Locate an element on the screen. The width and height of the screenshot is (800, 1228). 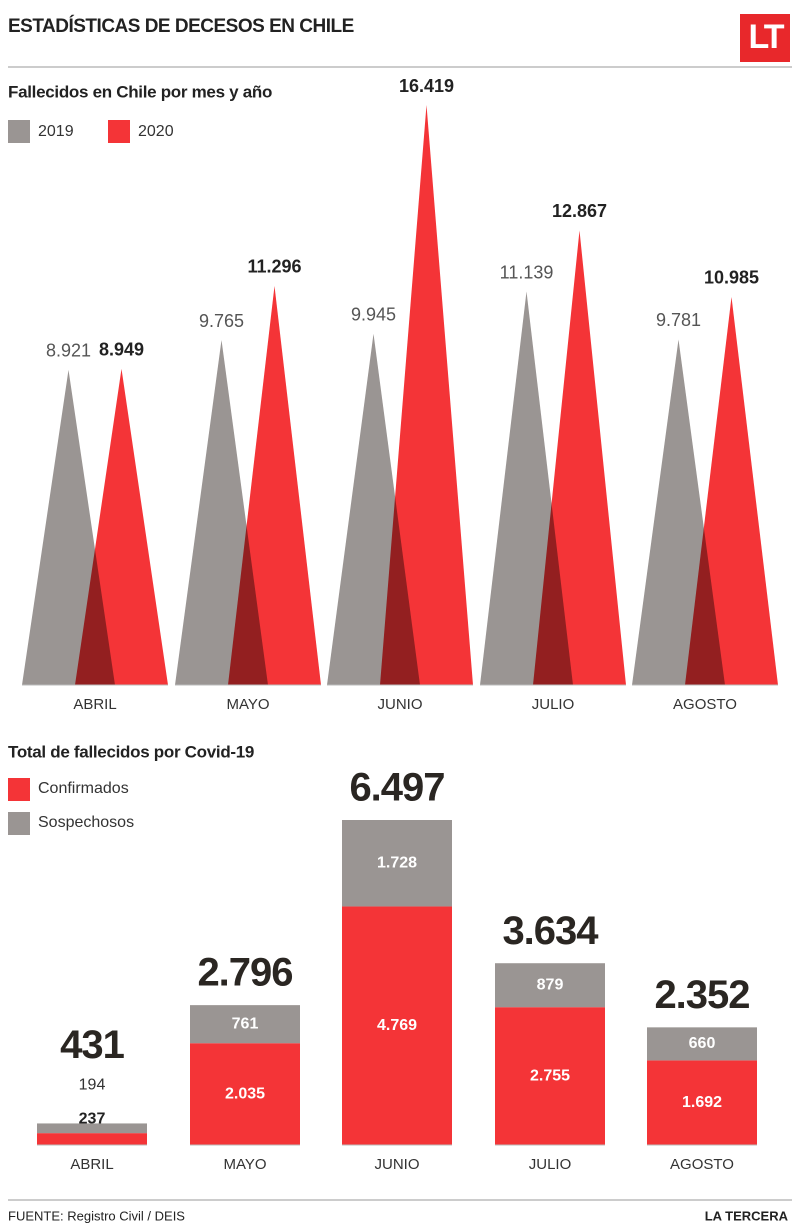
value-label: 16.419 is located at coordinates (426, 86).